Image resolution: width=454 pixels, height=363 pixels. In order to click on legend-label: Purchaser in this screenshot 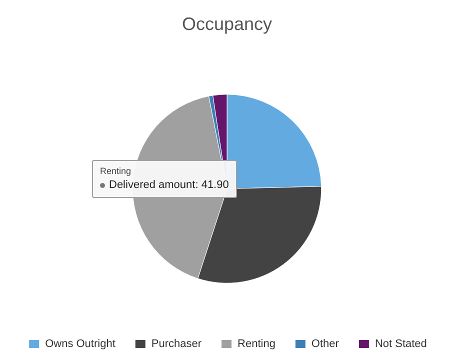, I will do `click(176, 344)`.